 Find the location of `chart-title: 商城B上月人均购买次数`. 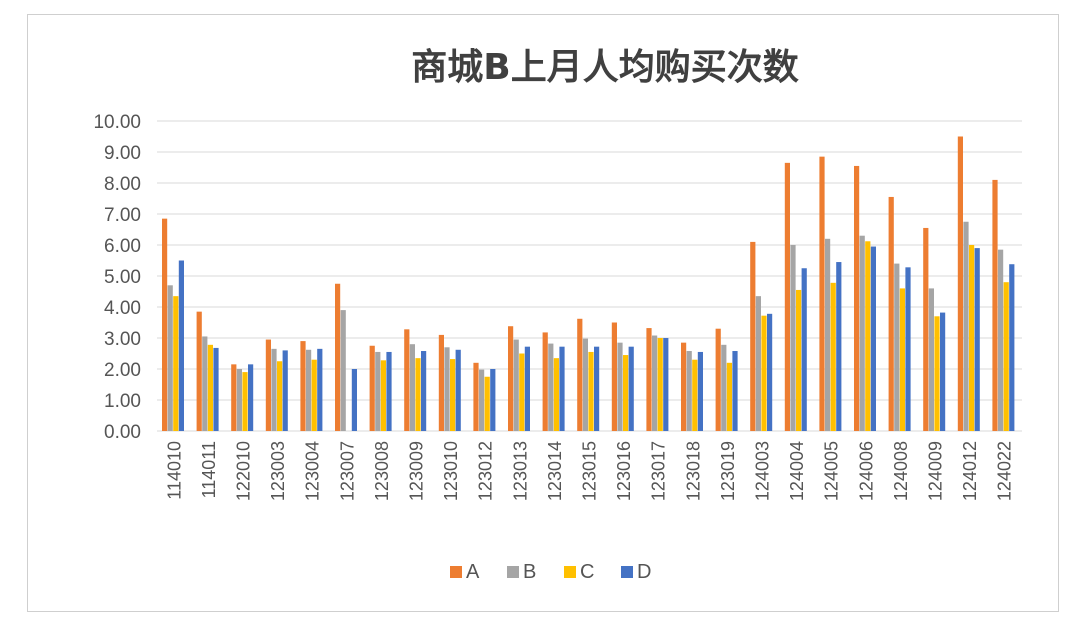

chart-title: 商城B上月人均购买次数 is located at coordinates (605, 67).